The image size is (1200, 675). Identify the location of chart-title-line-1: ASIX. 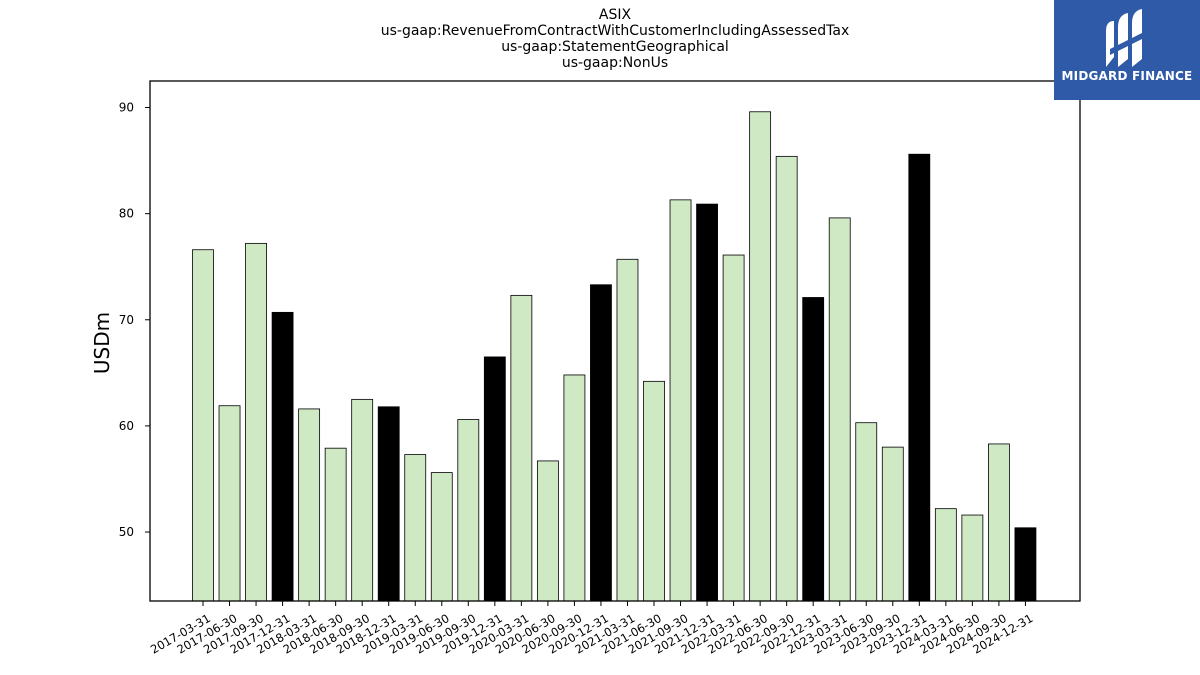
(615, 15).